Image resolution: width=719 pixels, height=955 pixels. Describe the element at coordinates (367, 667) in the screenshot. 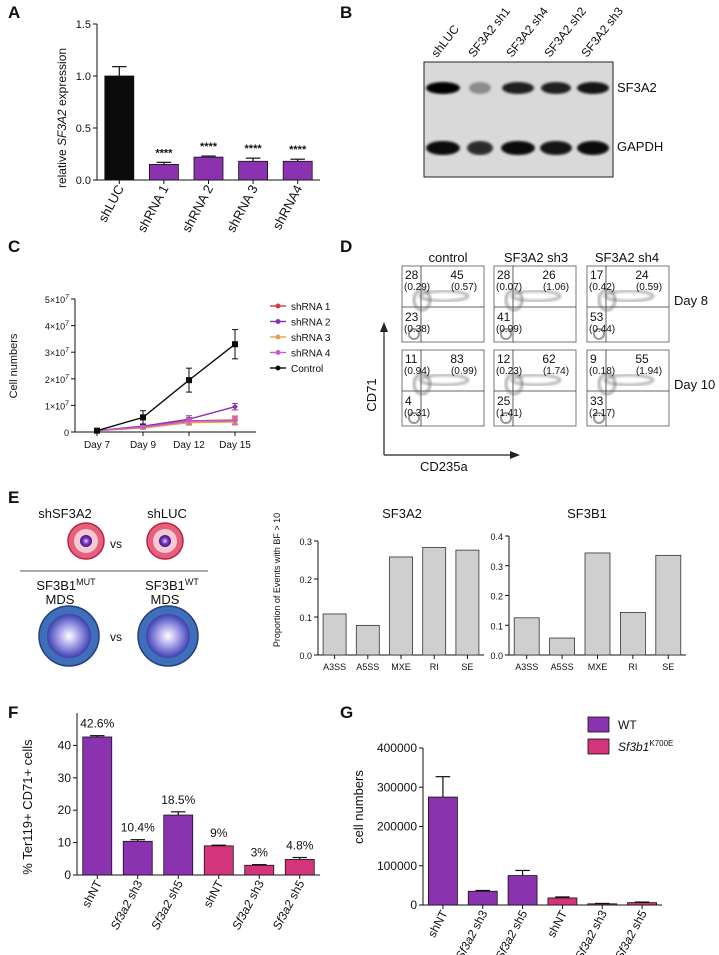

I see `x-tick-label: A5SS` at that location.